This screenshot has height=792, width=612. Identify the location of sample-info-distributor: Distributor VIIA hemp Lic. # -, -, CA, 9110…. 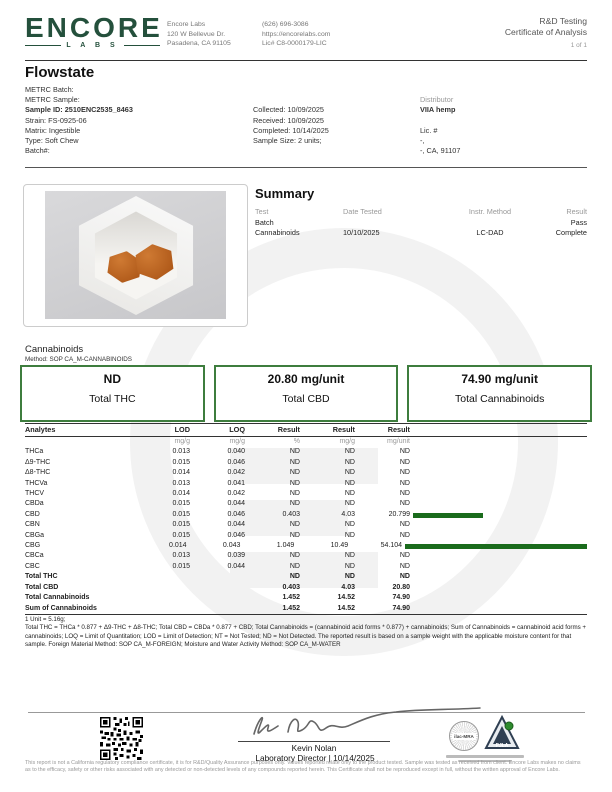
(440, 125).